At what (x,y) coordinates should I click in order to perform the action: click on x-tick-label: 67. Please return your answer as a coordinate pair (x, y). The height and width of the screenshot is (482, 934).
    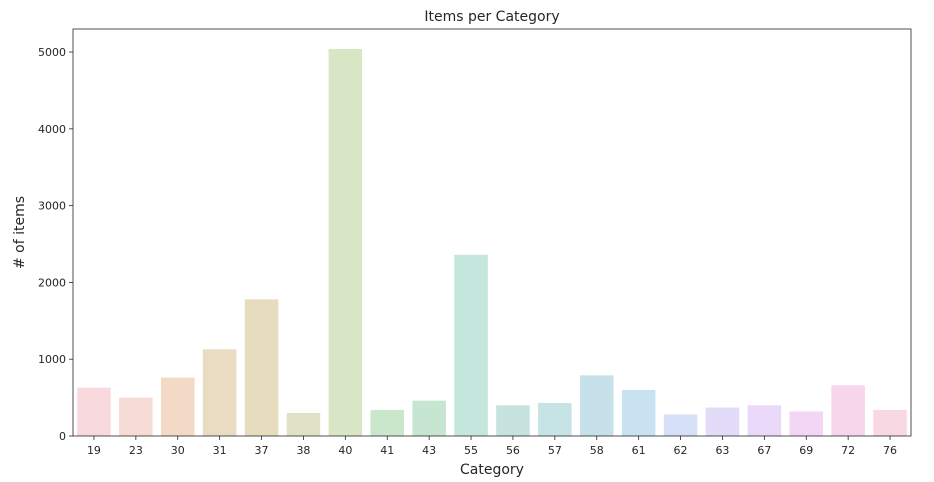
    Looking at the image, I should click on (764, 450).